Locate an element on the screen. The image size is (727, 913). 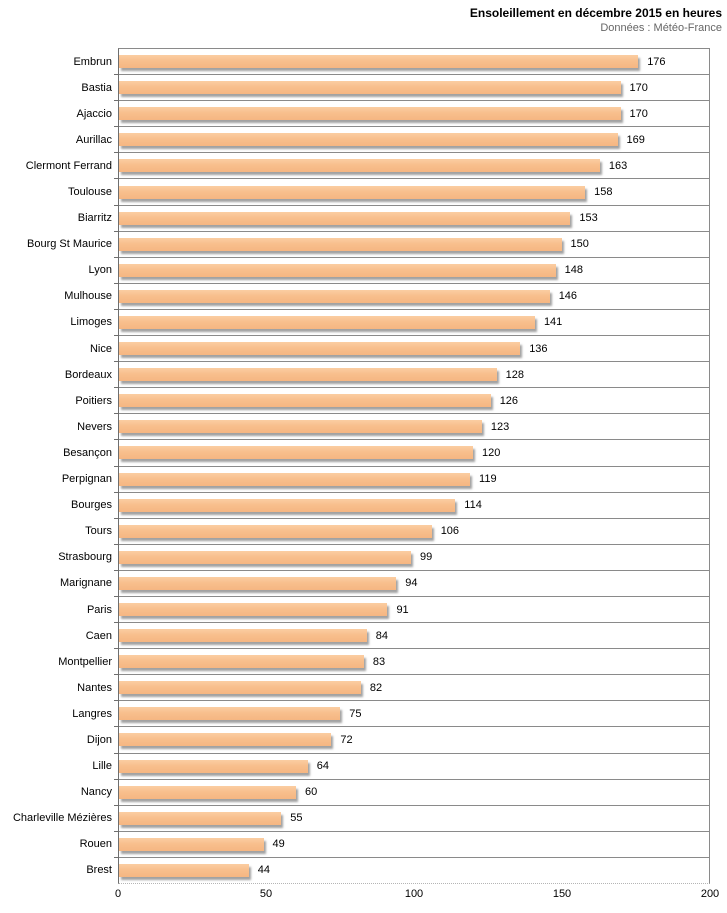
bar-row: Nice 136 is located at coordinates (399, 349).